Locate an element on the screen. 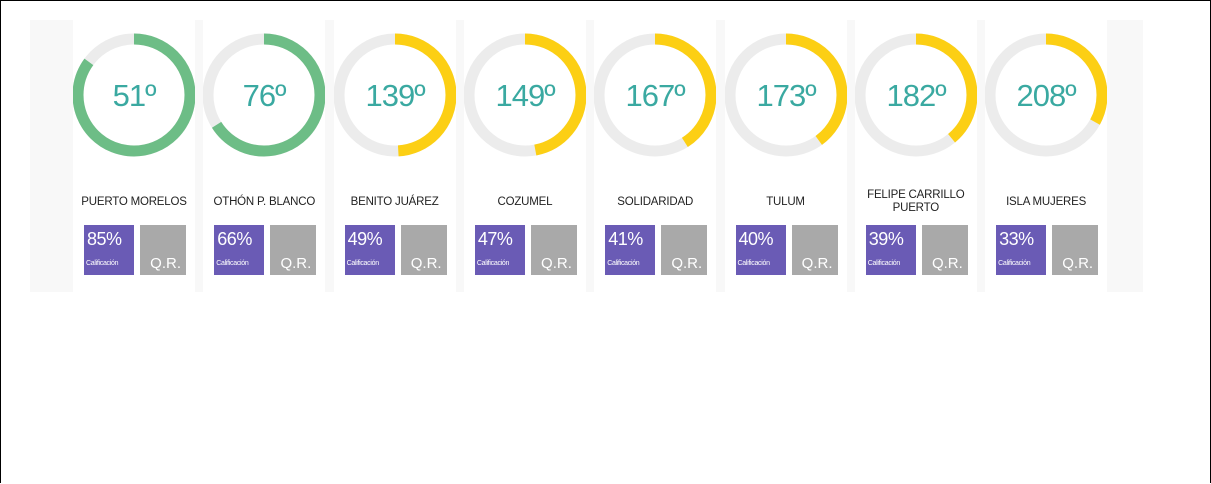 The width and height of the screenshot is (1211, 484). card: 149º COZUMEL 47% Calificación Q.R. is located at coordinates (524, 156).